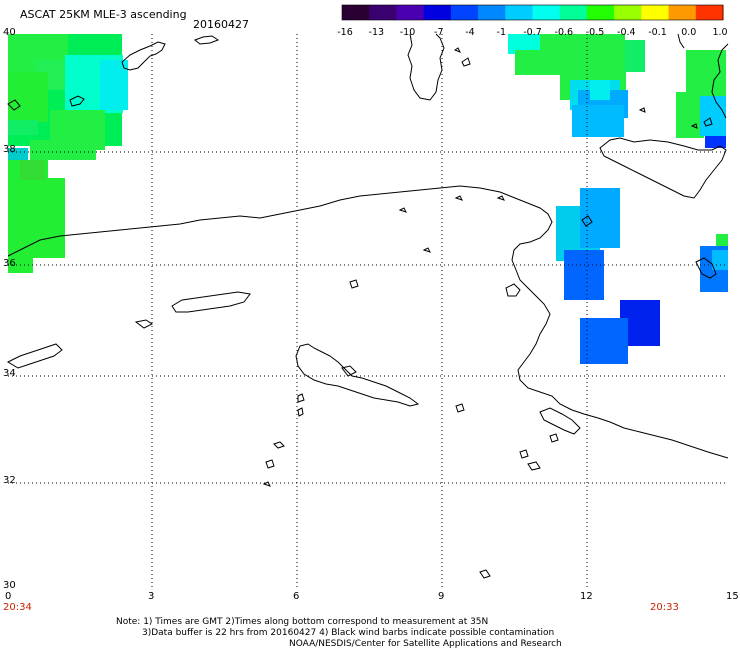 This screenshot has width=740, height=650. Describe the element at coordinates (626, 32) in the screenshot. I see `colorbar-tick-label: -0.4` at that location.